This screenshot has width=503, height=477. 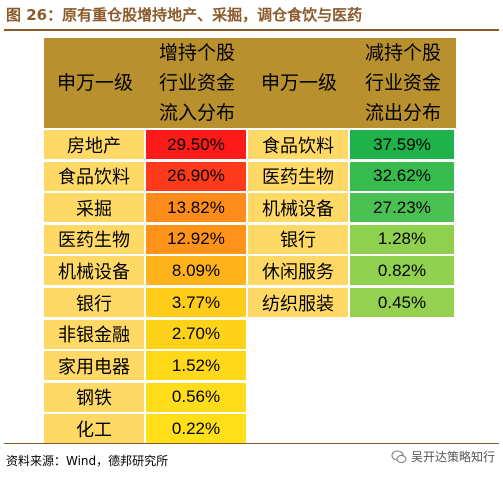 I want to click on inflow-sector-cell: 家用电器, so click(x=94, y=366).